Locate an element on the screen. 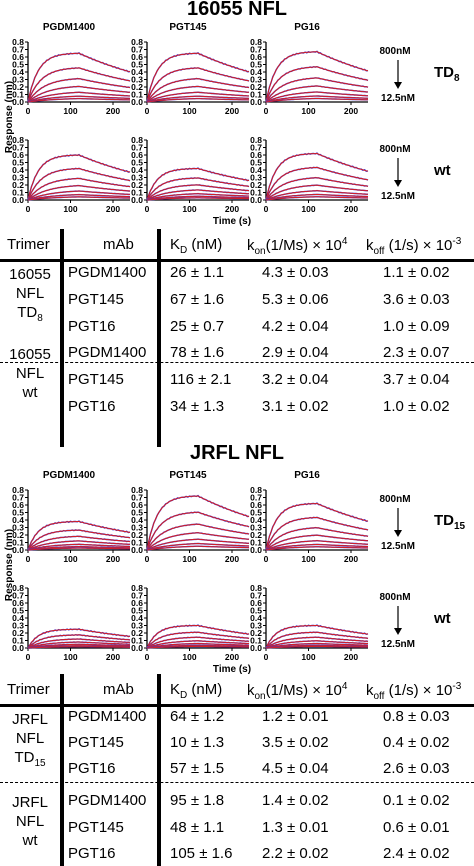  cell-kd: 105 ± 1.6 is located at coordinates (201, 853).